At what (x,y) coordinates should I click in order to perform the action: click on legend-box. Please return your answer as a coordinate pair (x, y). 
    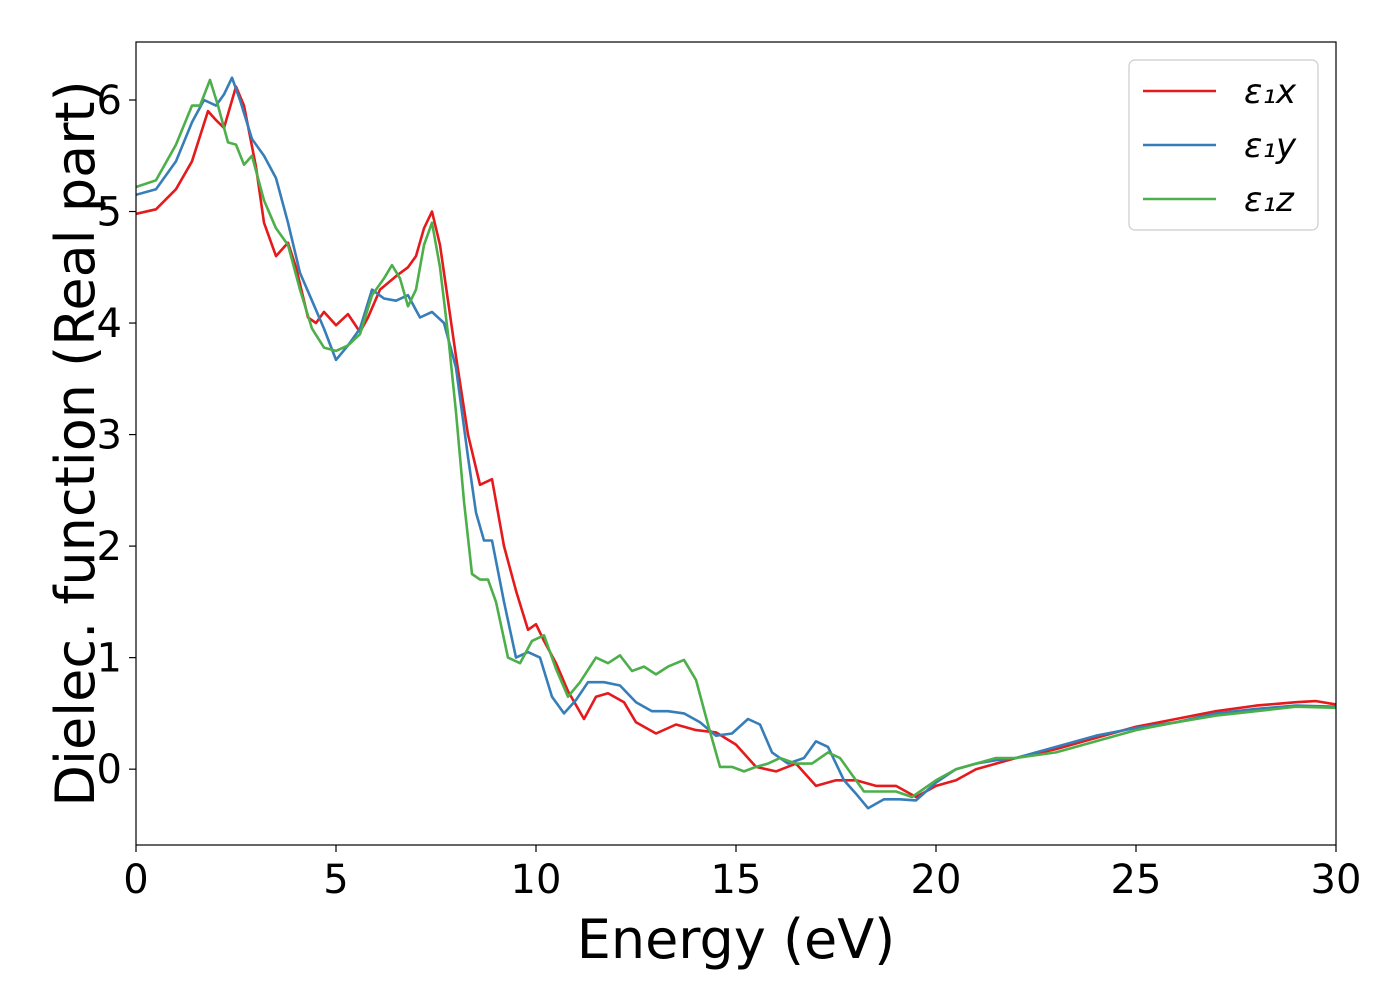
    Looking at the image, I should click on (1223, 145).